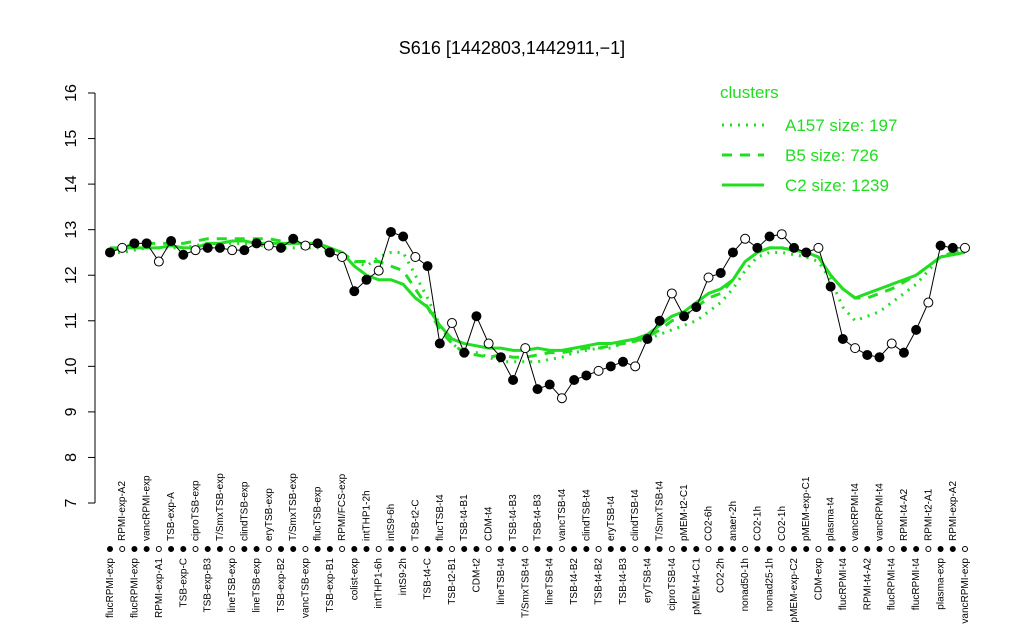 The image size is (1024, 640). I want to click on legend-title: clusters, so click(749, 92).